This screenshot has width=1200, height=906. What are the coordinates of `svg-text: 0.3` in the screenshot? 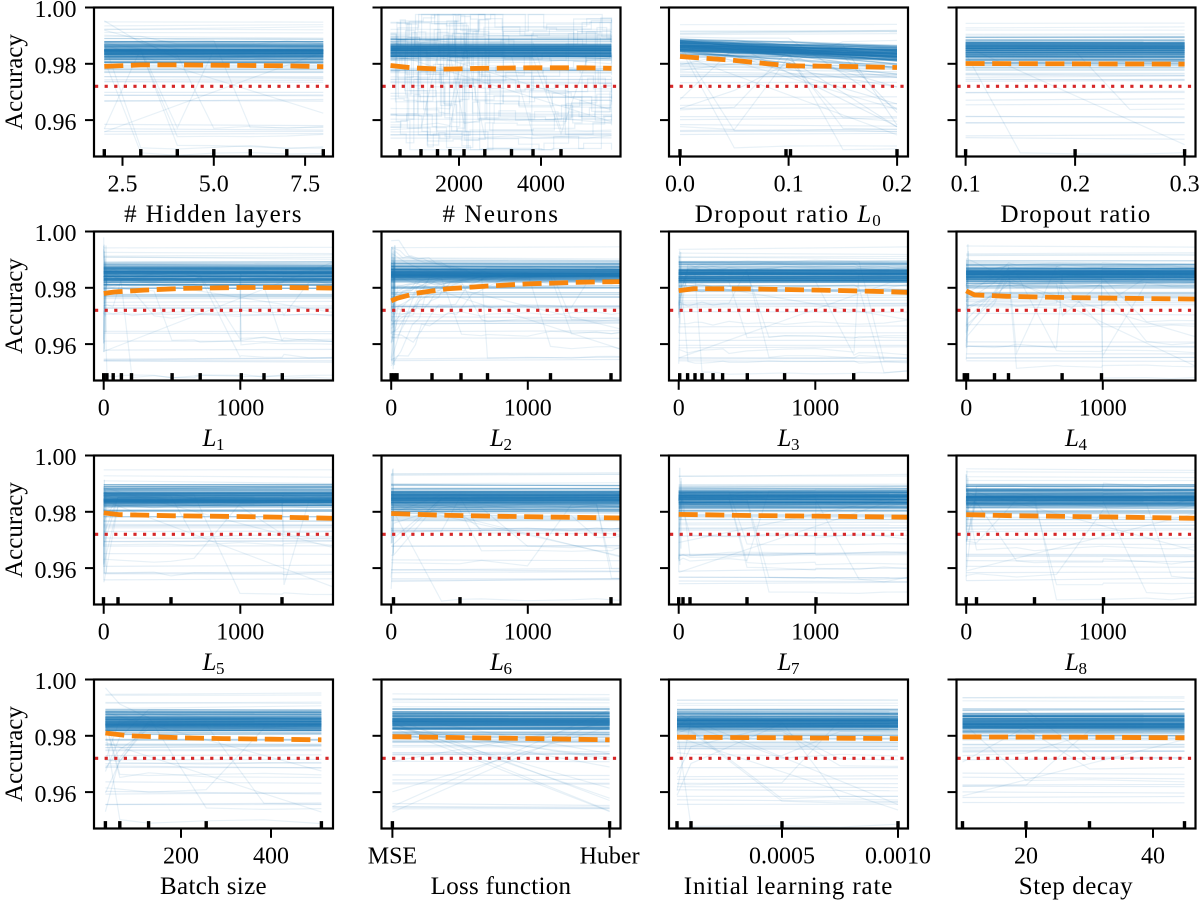 It's located at (1185, 184).